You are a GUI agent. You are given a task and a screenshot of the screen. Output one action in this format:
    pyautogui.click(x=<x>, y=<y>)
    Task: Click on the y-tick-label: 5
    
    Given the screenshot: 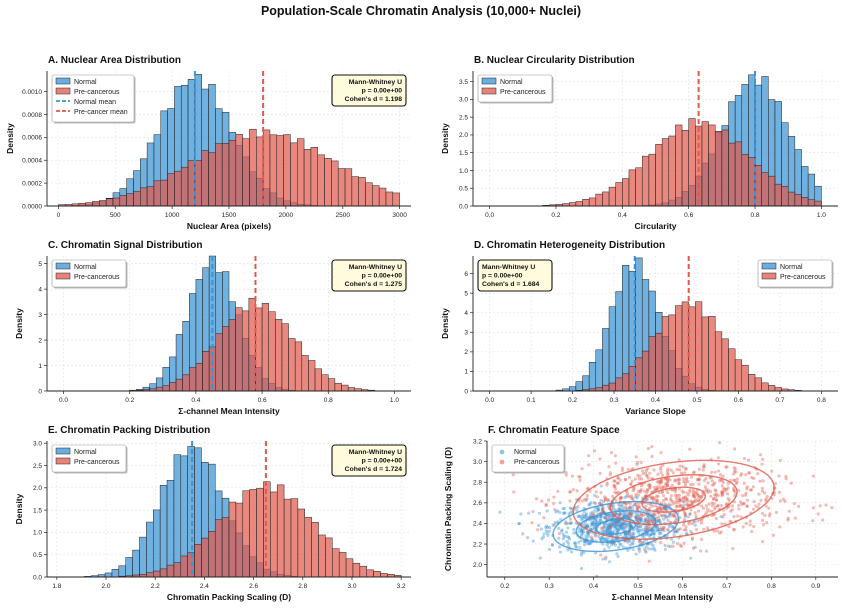 What is the action you would take?
    pyautogui.click(x=466, y=293)
    